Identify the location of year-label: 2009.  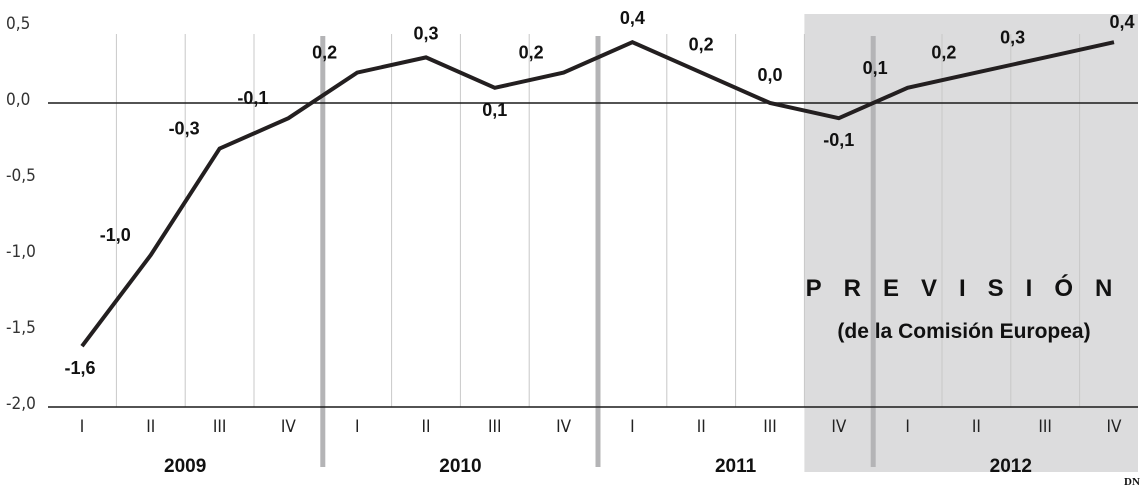
(185, 466).